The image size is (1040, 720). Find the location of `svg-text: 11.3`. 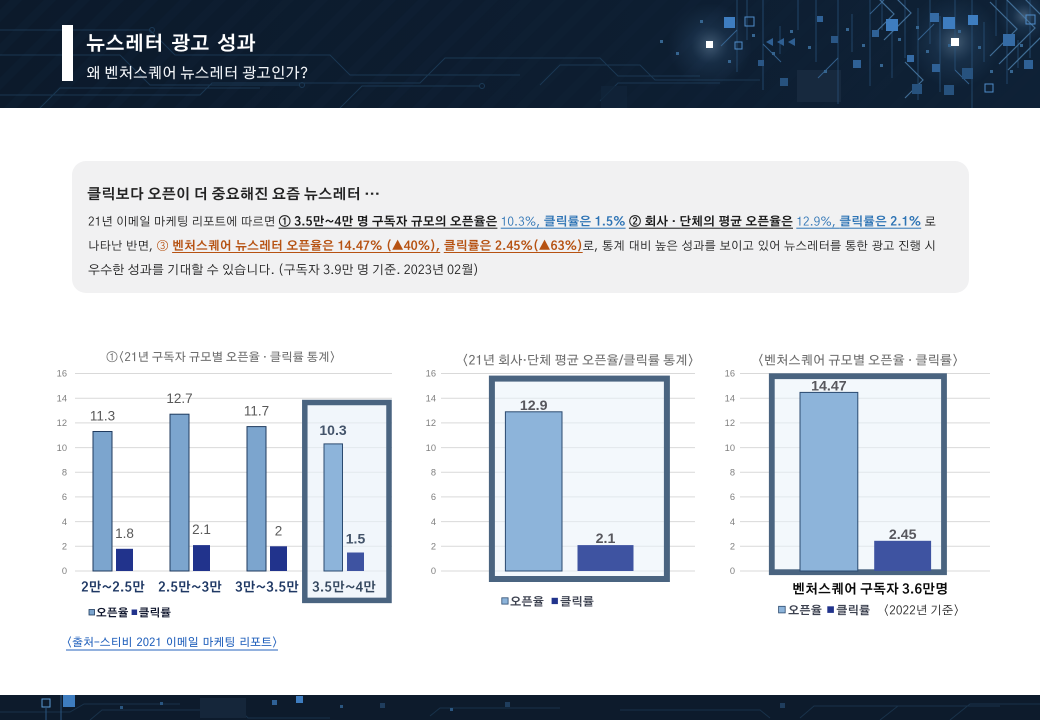

svg-text: 11.3 is located at coordinates (102, 416).